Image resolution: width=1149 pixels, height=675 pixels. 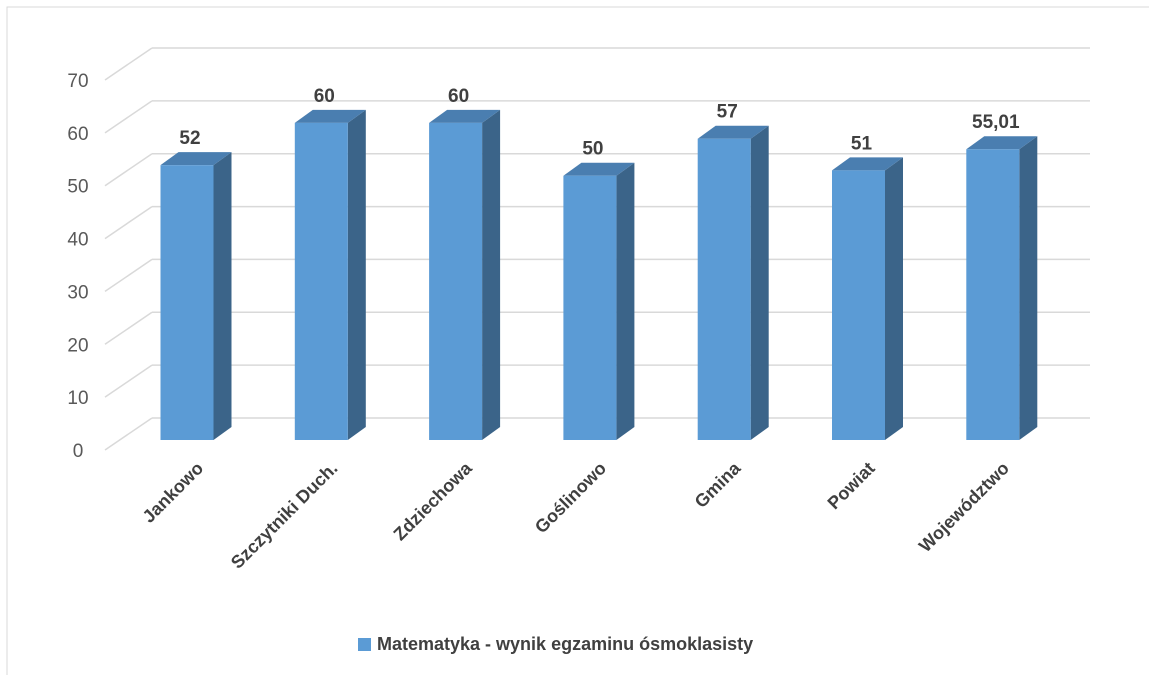 I want to click on y-tick-label: 20, so click(x=77, y=345).